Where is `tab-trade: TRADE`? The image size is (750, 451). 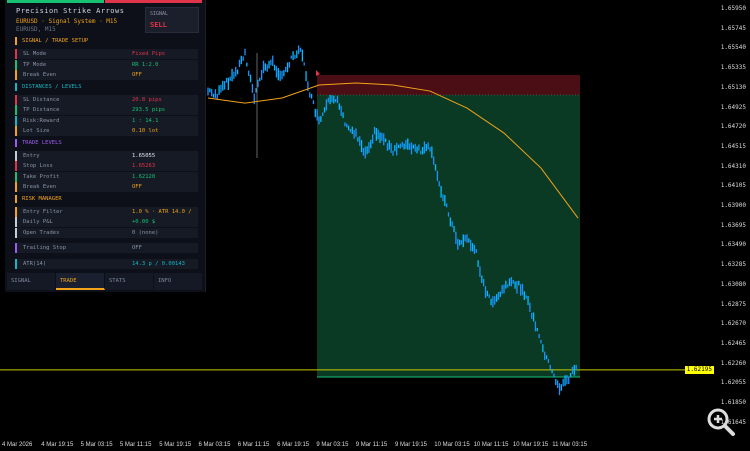
tab-trade: TRADE is located at coordinates (80, 281).